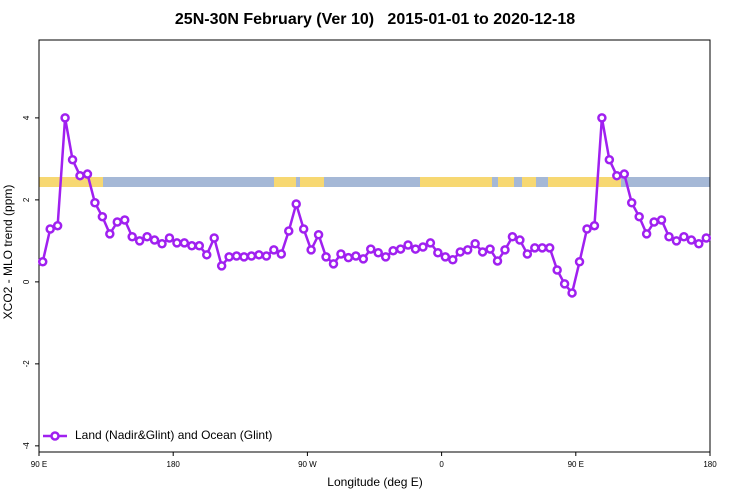  Describe the element at coordinates (8, 252) in the screenshot. I see `y-axis-label: XCO2 - MLO trend (ppm)` at that location.